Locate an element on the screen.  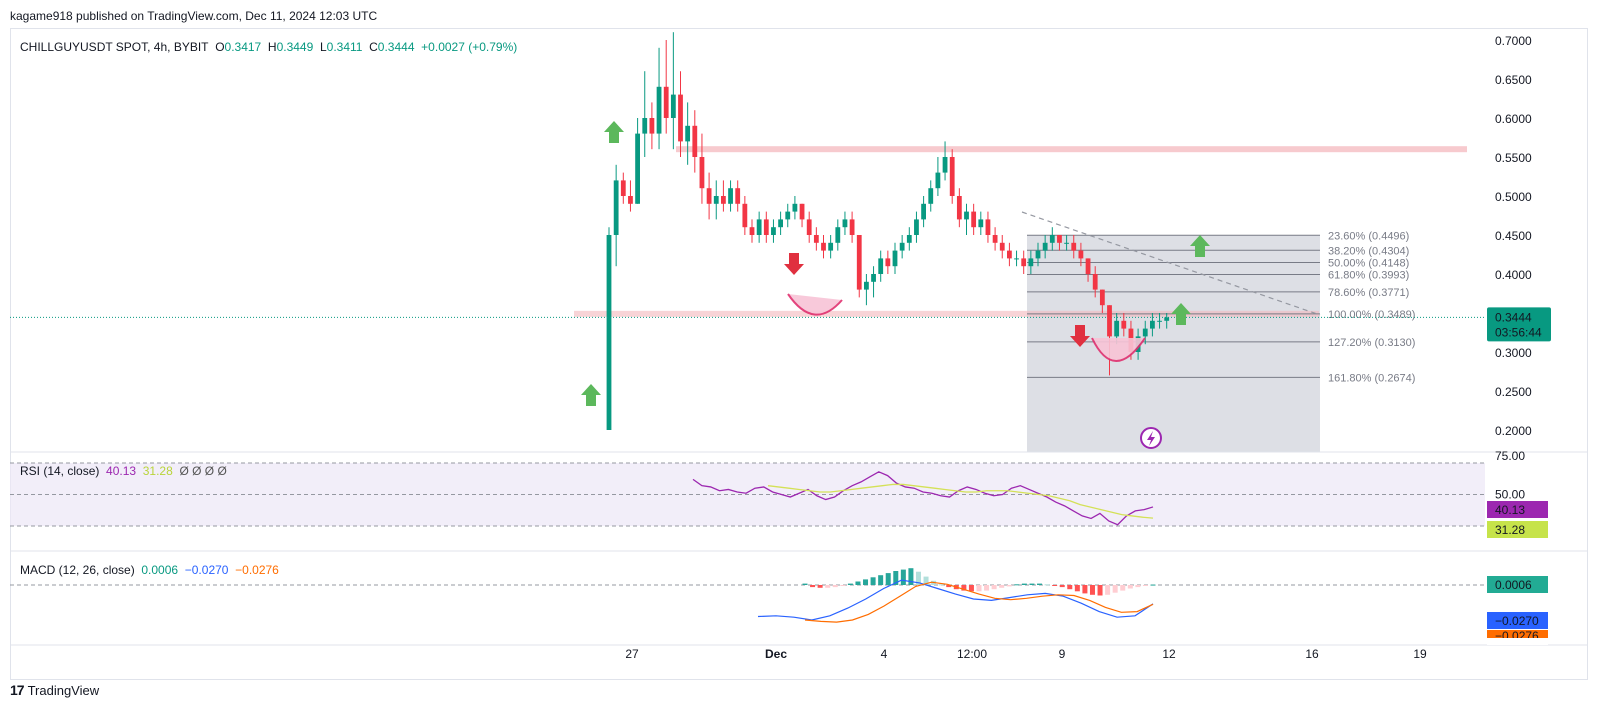
fib-level-label: 78.60% (0.3771) is located at coordinates (1368, 293).